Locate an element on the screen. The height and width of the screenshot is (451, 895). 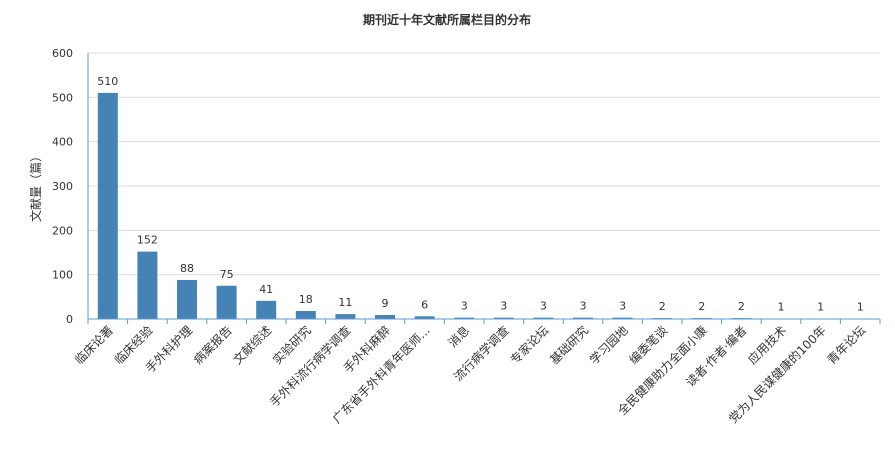
y-axis-ticks: 0 100 200 300 400 500 600 is located at coordinates (62, 186).